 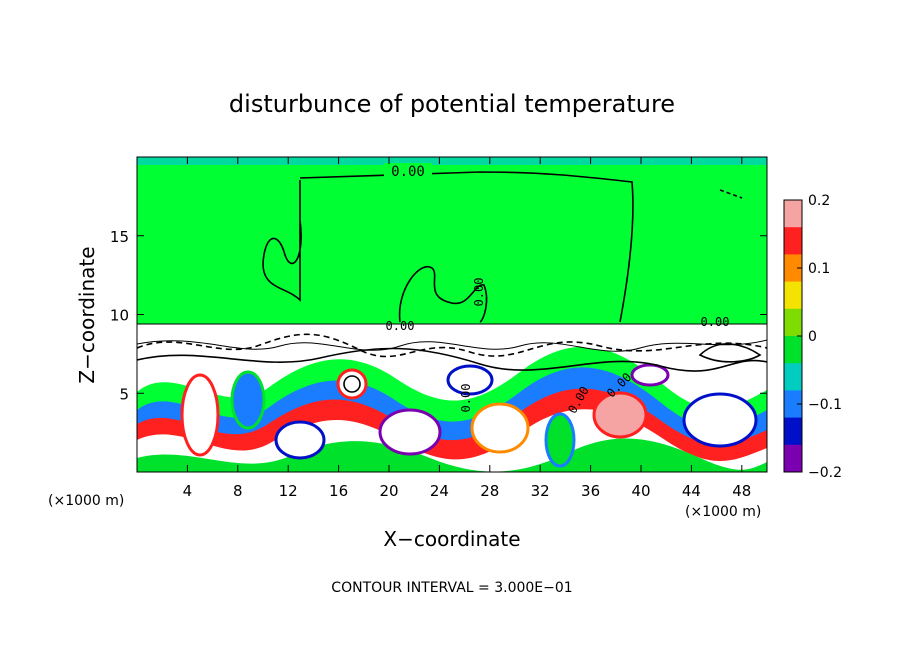 What do you see at coordinates (540, 491) in the screenshot?
I see `x-tick-label: 32` at bounding box center [540, 491].